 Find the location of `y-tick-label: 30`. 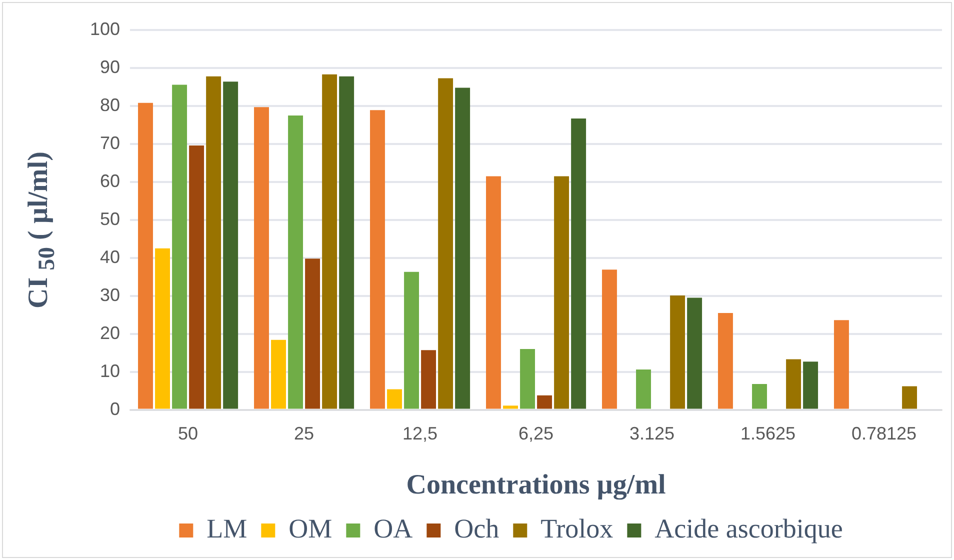

y-tick-label: 30 is located at coordinates (110, 294).